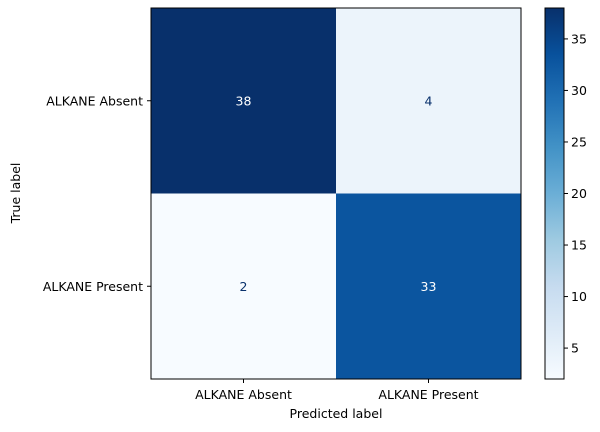  I want to click on x-tick-label: ALKANE Present, so click(428, 394).